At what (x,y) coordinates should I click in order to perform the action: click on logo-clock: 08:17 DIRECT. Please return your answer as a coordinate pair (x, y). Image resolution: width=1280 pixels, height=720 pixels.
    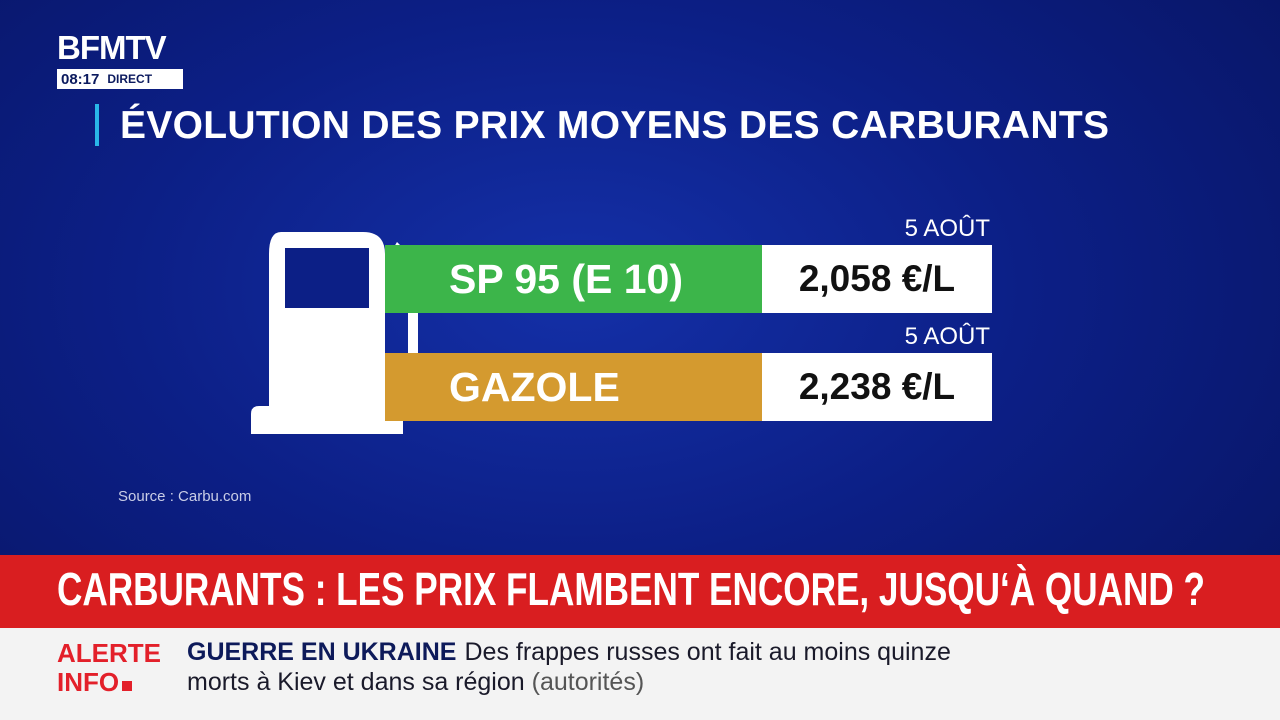
    Looking at the image, I should click on (120, 79).